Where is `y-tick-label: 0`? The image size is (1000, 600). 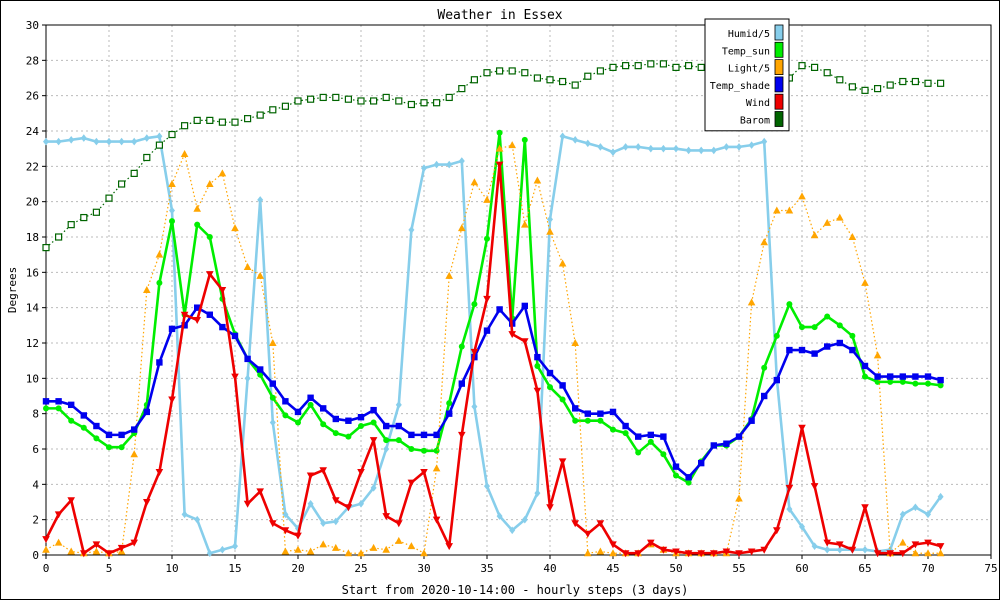 y-tick-label: 0 is located at coordinates (35, 555).